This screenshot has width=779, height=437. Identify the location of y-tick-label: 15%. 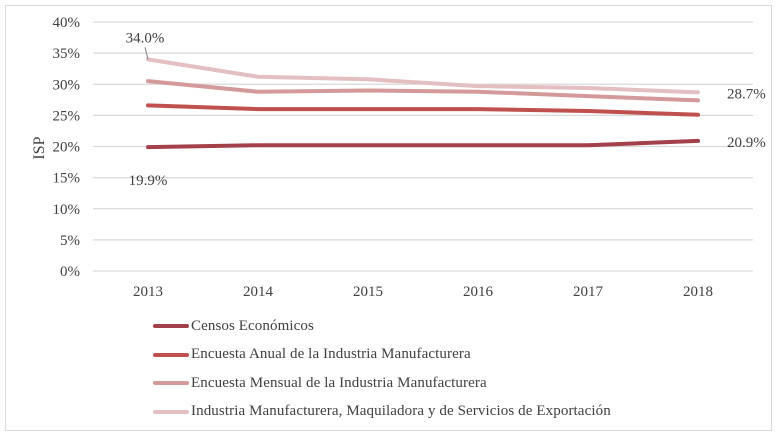
(67, 179).